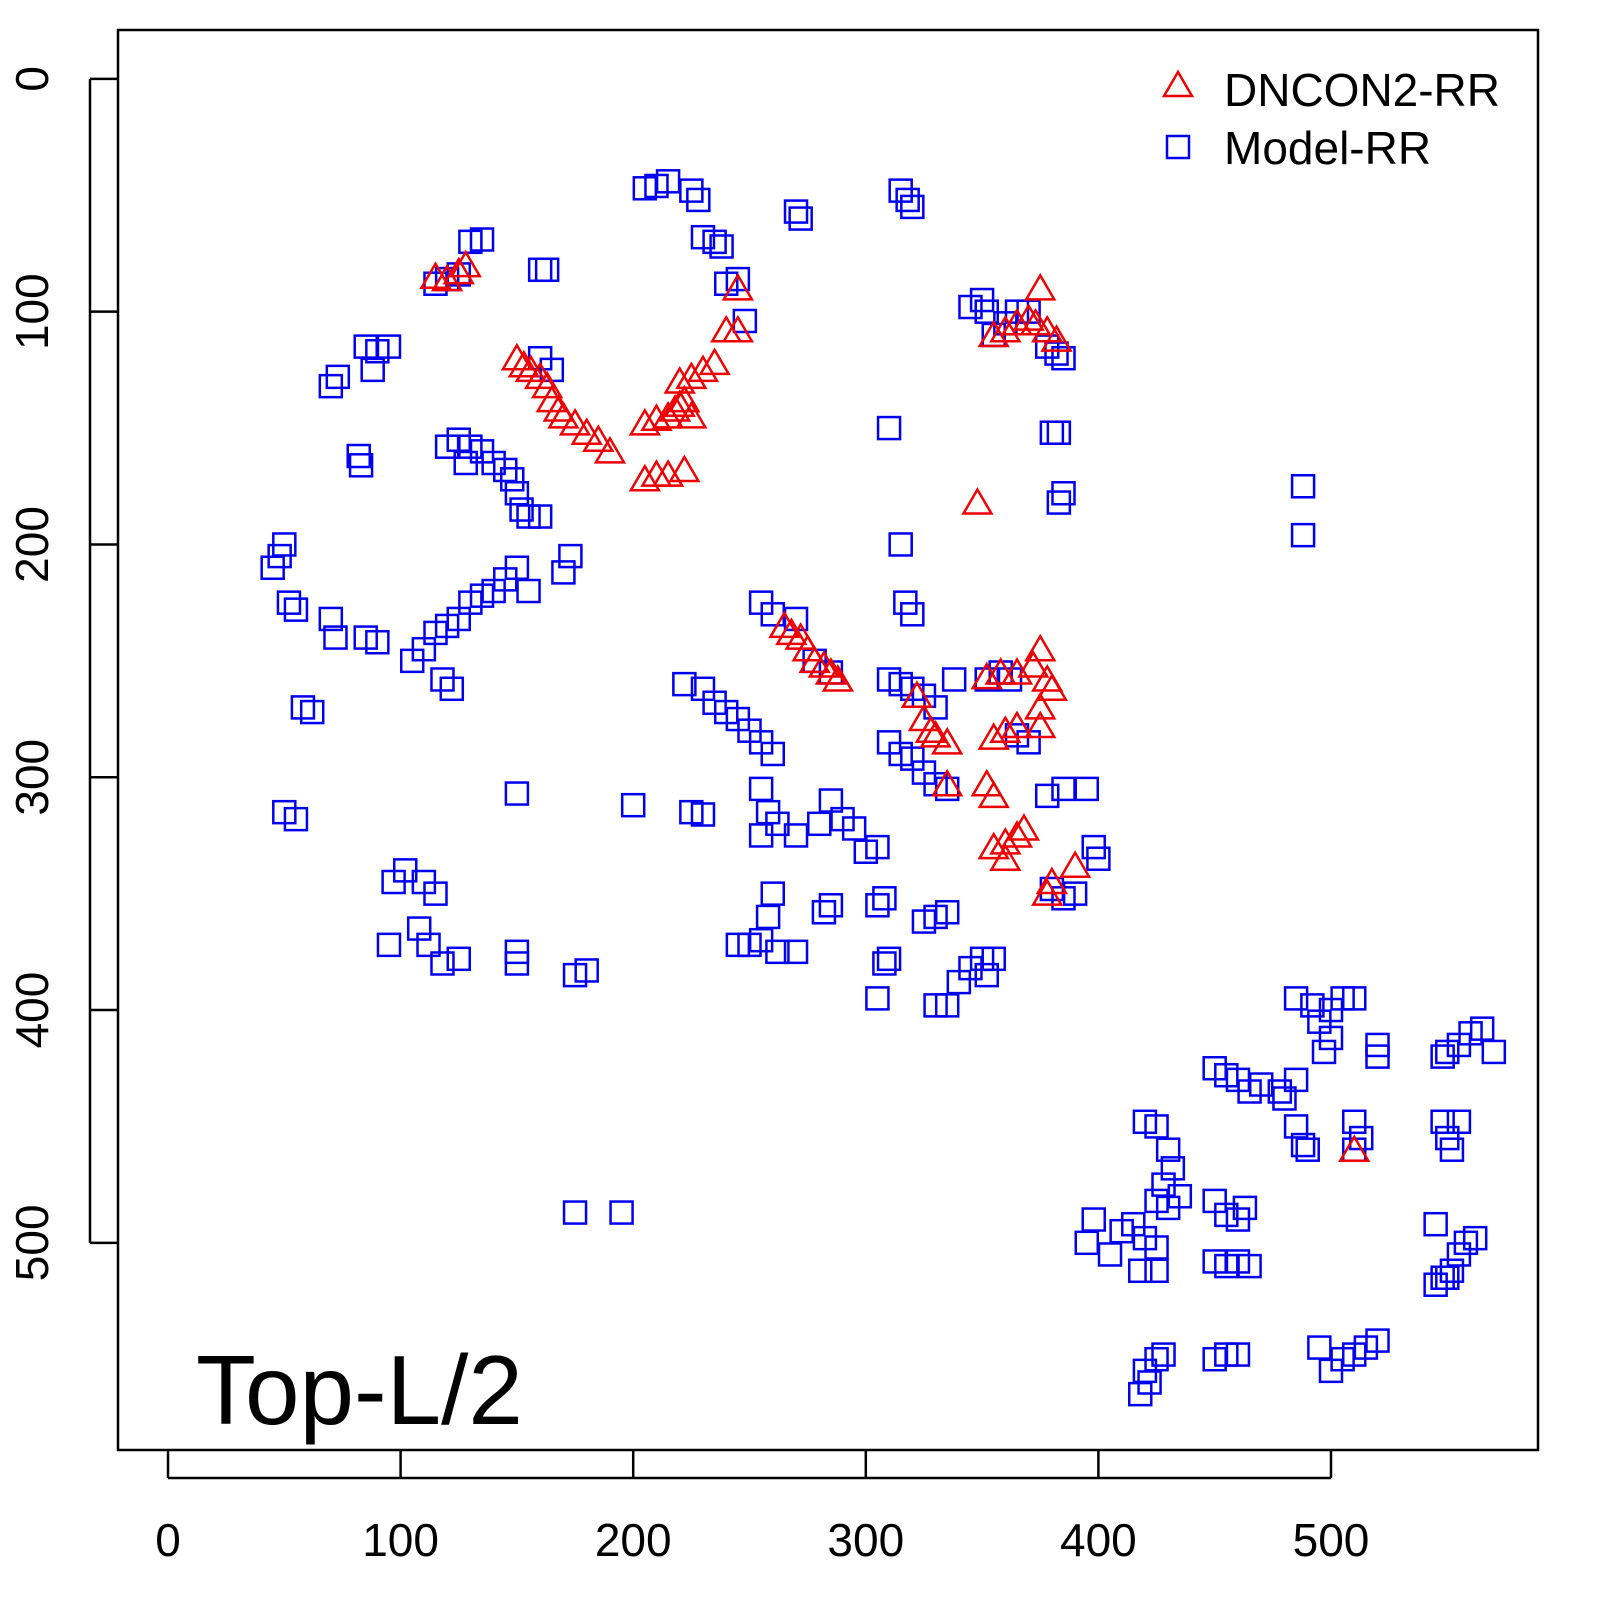 This screenshot has height=1605, width=1600. I want to click on y-tick-label: 500, so click(32, 1242).